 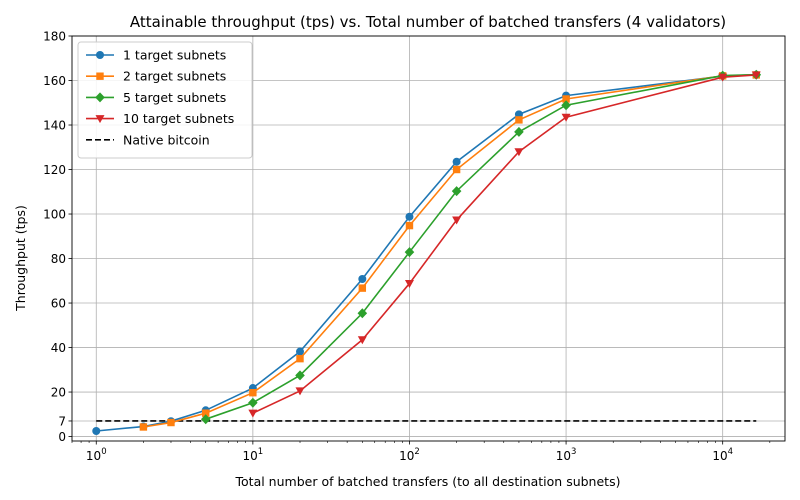 I want to click on legend-label: 2 target subnets, so click(x=174, y=76).